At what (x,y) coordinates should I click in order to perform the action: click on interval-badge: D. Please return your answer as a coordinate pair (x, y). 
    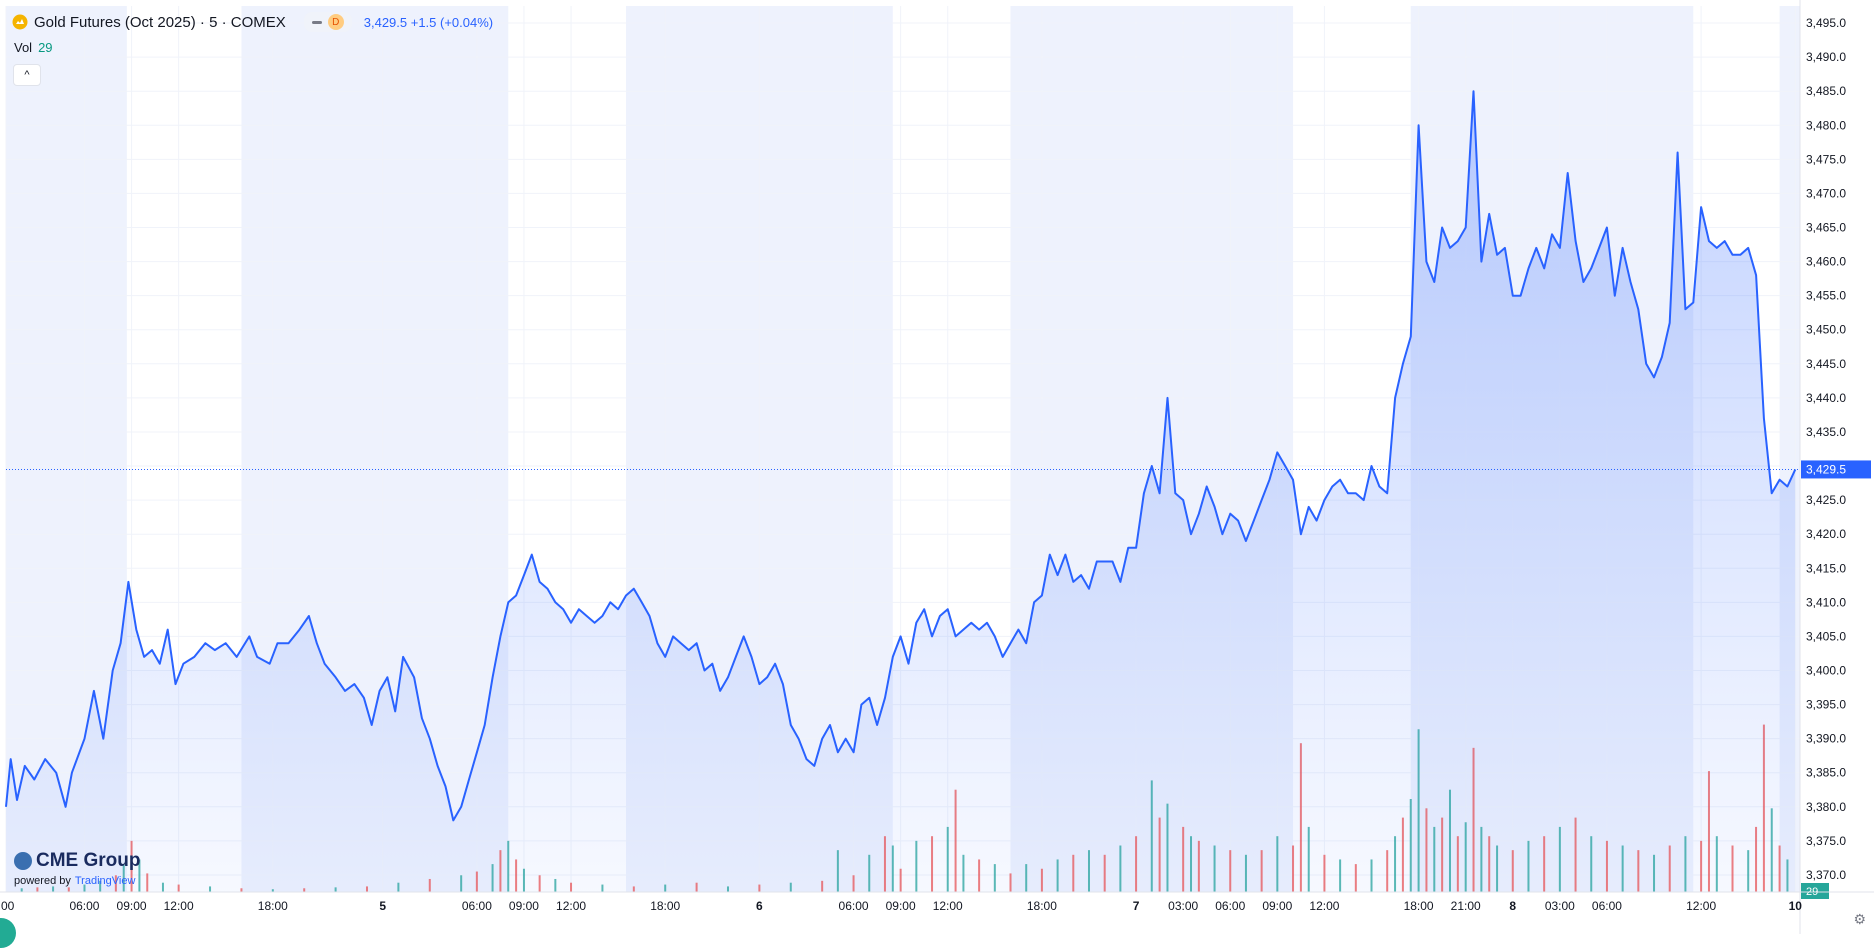
    Looking at the image, I should click on (335, 22).